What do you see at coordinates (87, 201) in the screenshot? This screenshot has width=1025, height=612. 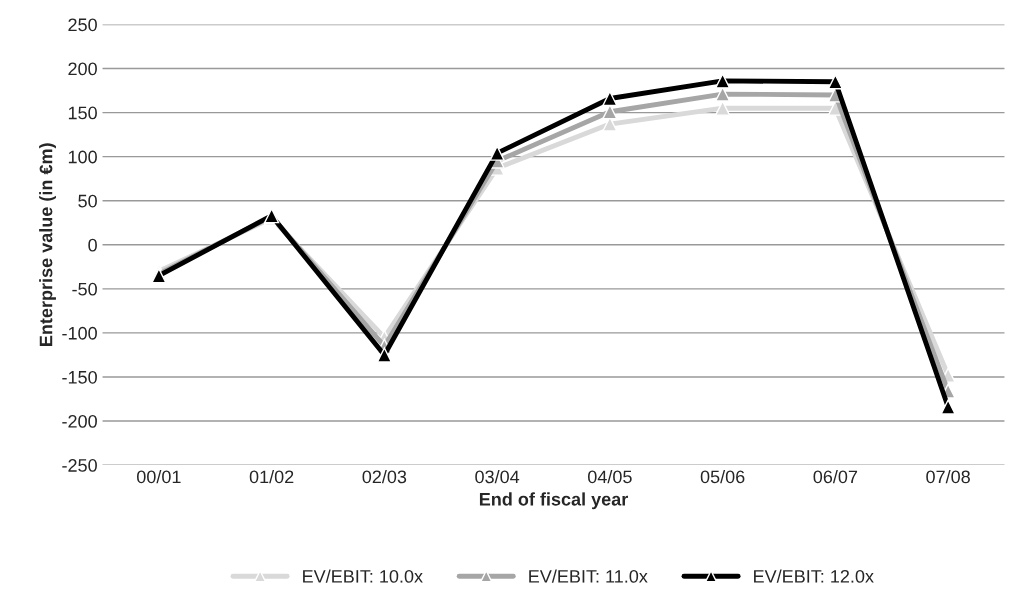 I see `y-tick-label: 50` at bounding box center [87, 201].